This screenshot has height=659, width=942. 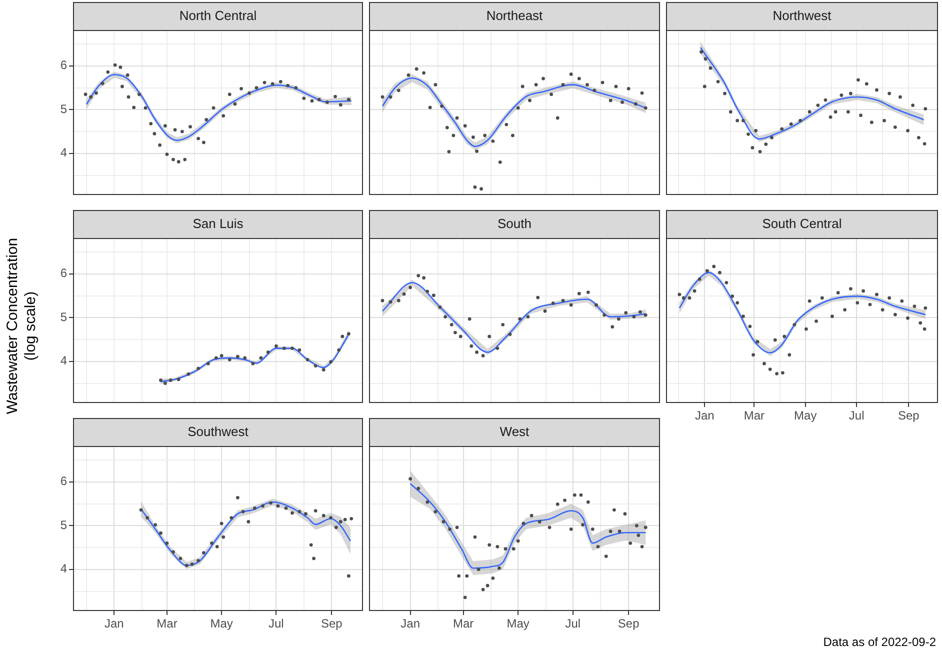 I want to click on y-tick-label: 4, so click(x=64, y=361).